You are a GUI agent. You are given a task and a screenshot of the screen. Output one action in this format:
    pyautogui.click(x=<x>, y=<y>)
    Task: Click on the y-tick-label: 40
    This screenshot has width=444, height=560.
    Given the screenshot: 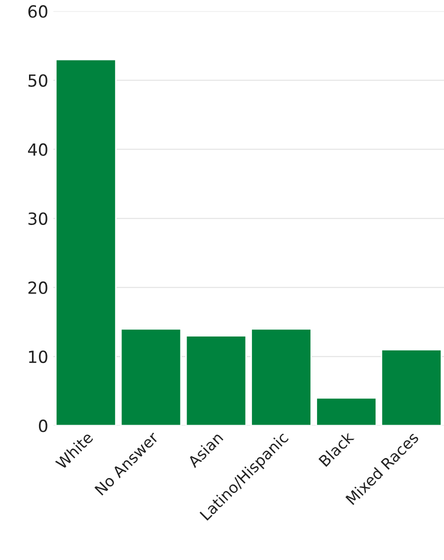 What is the action you would take?
    pyautogui.click(x=38, y=149)
    